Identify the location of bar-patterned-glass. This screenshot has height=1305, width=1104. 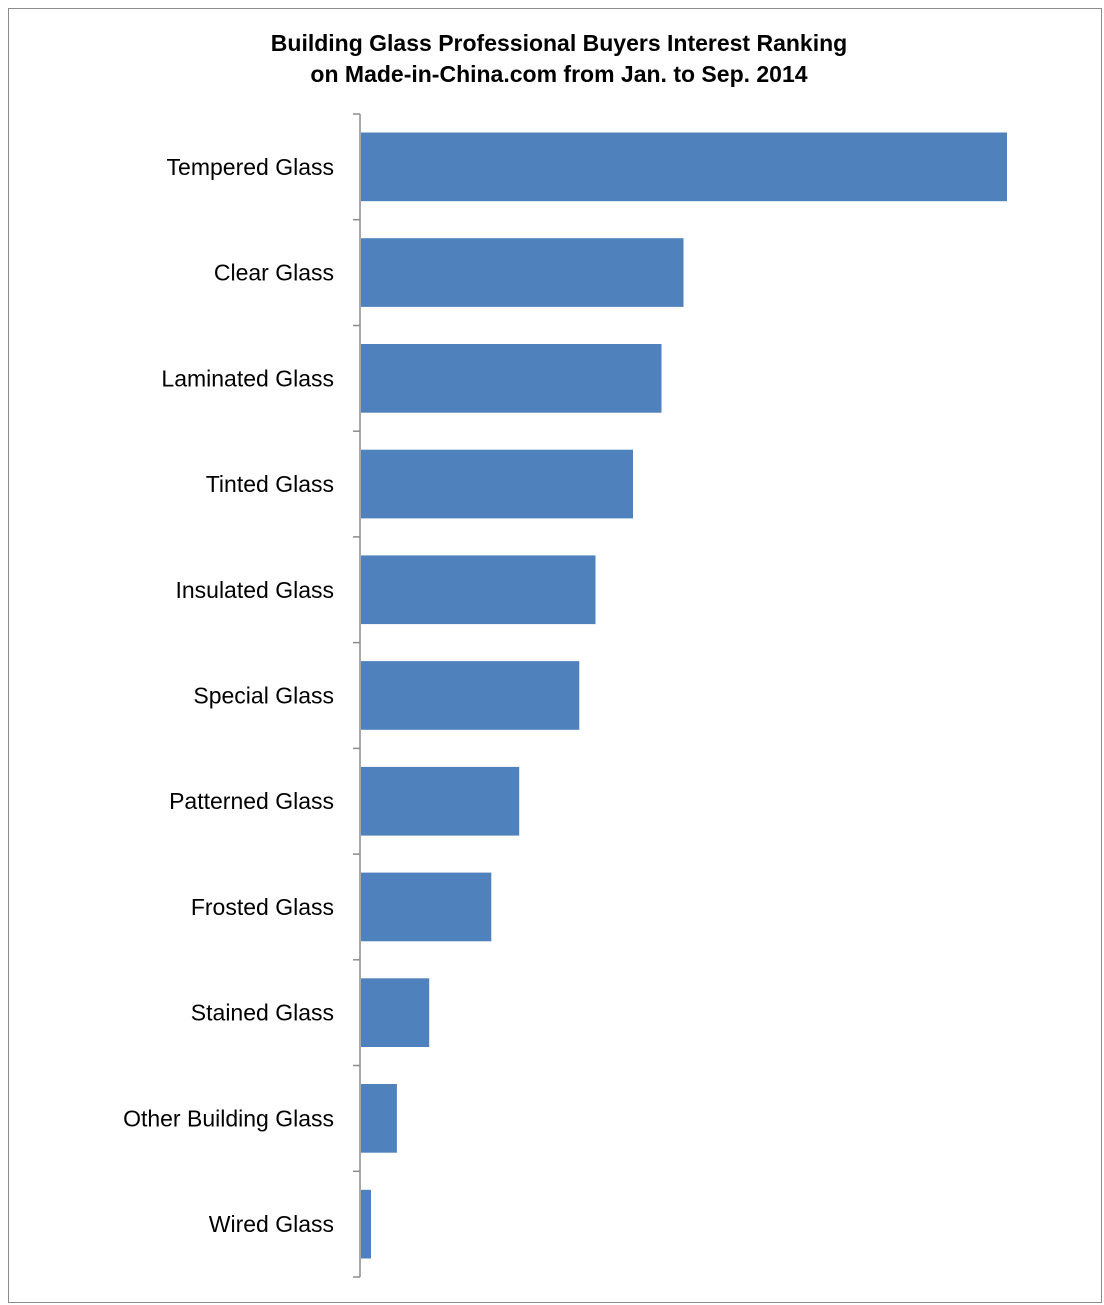
(440, 801).